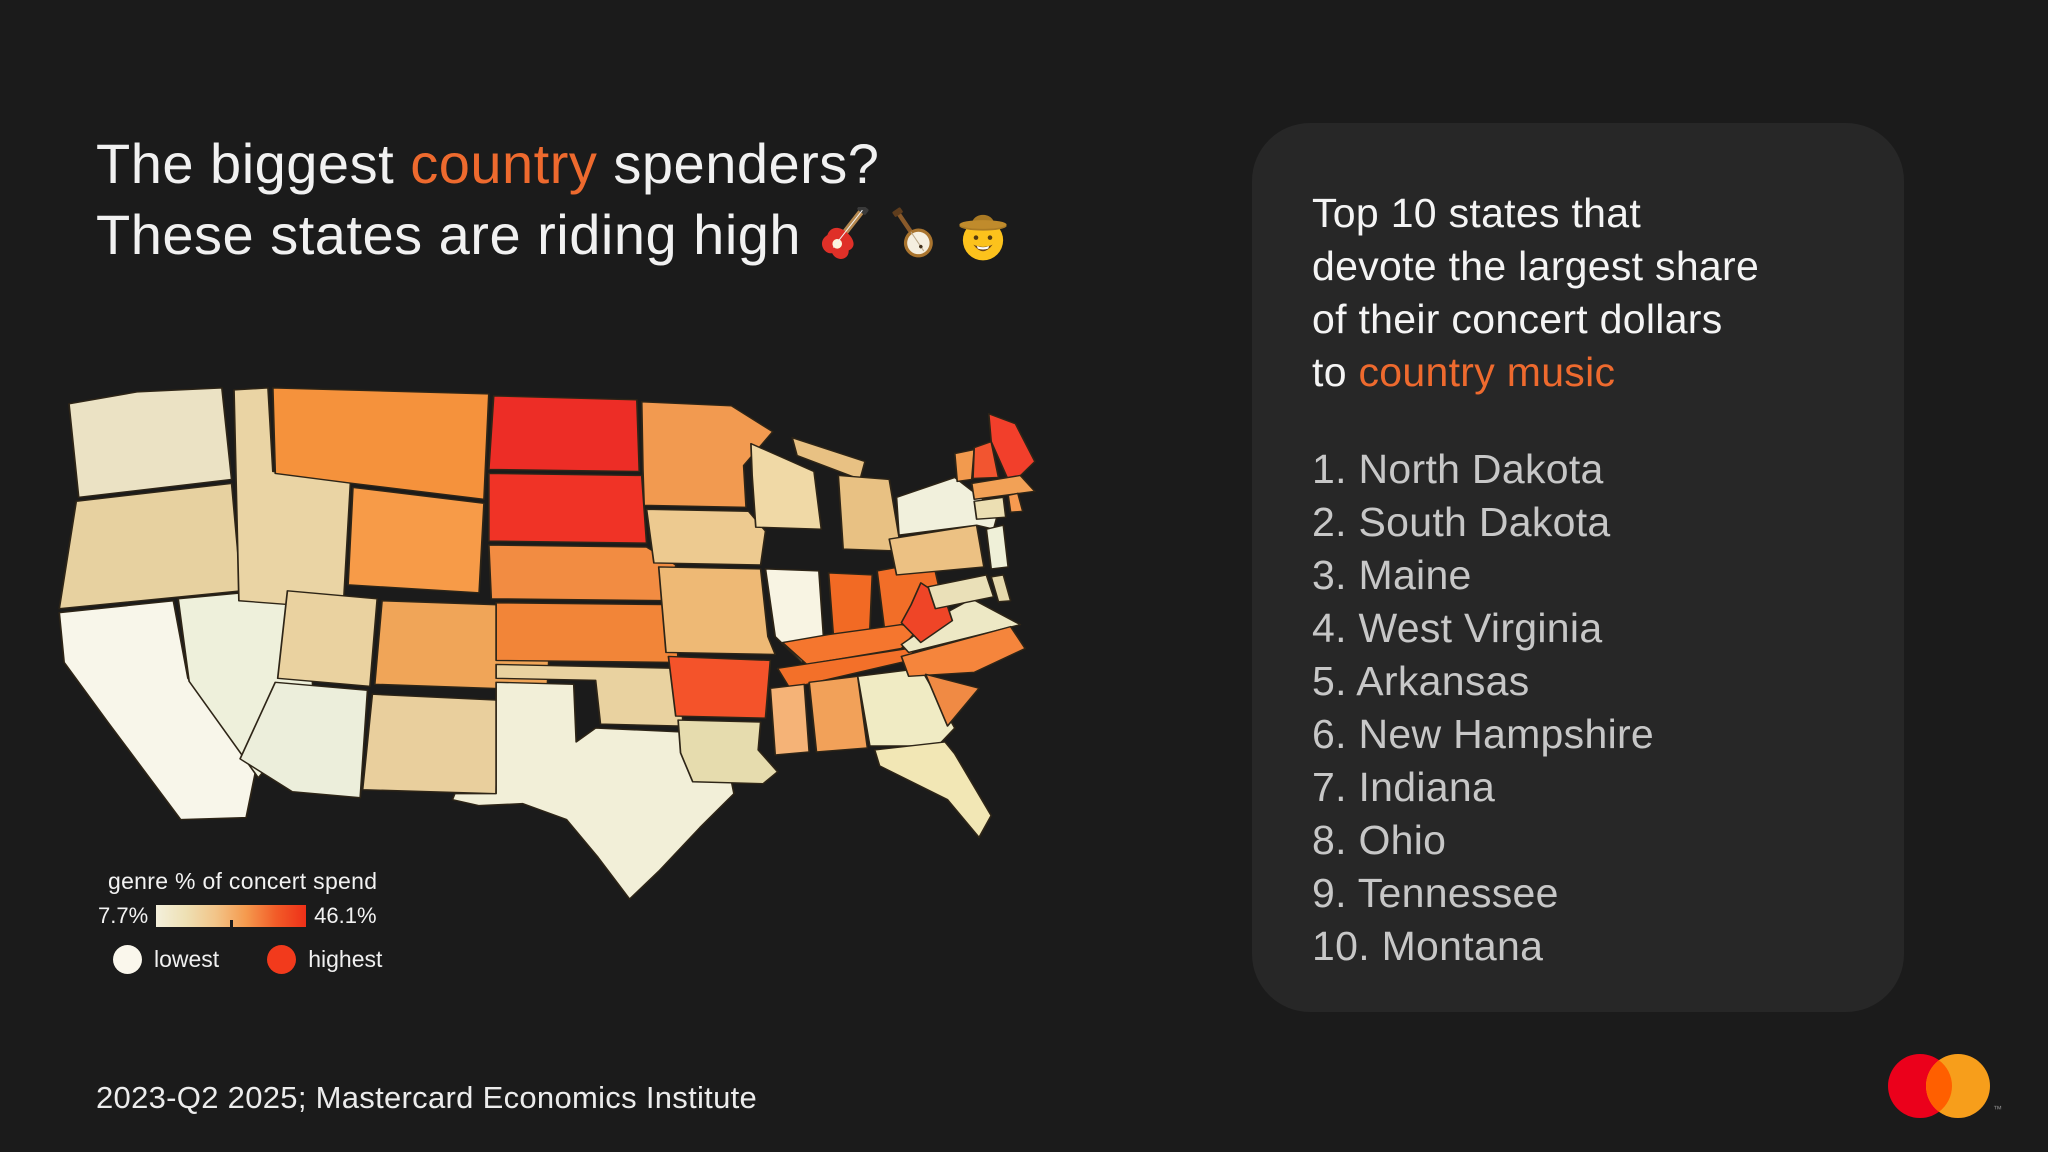  I want to click on state-AR: Arkansas, so click(719, 687).